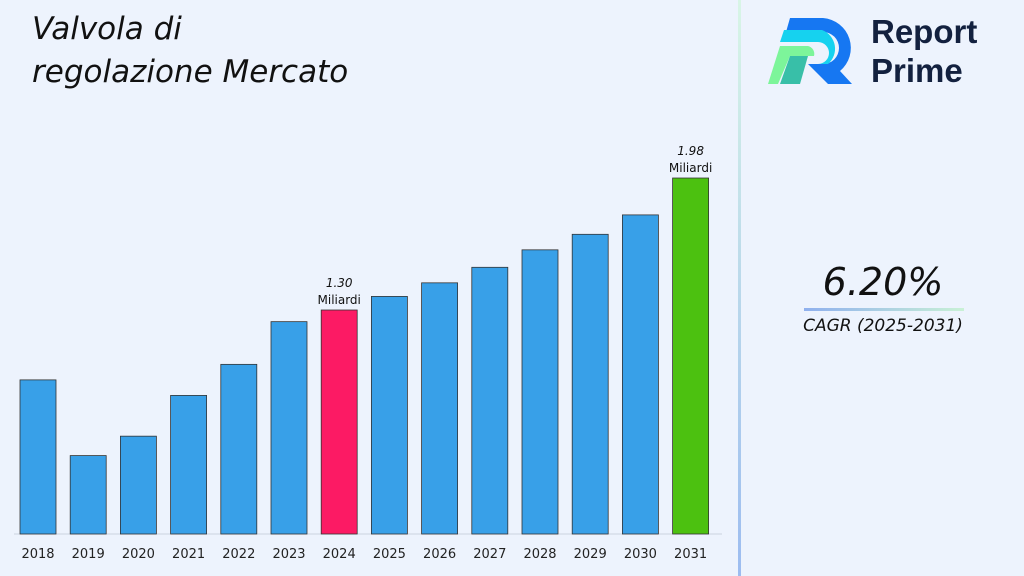 This screenshot has height=576, width=1024. I want to click on cagr-underline, so click(884, 309).